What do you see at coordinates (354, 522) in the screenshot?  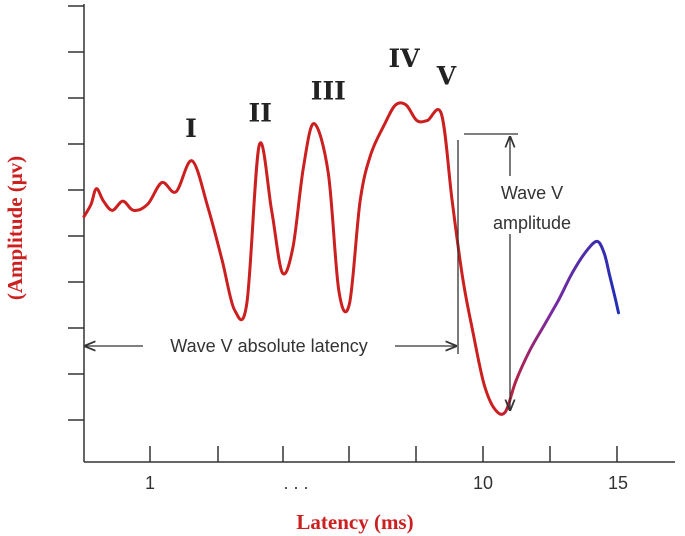 I see `x-axis-title: Latency (ms)` at bounding box center [354, 522].